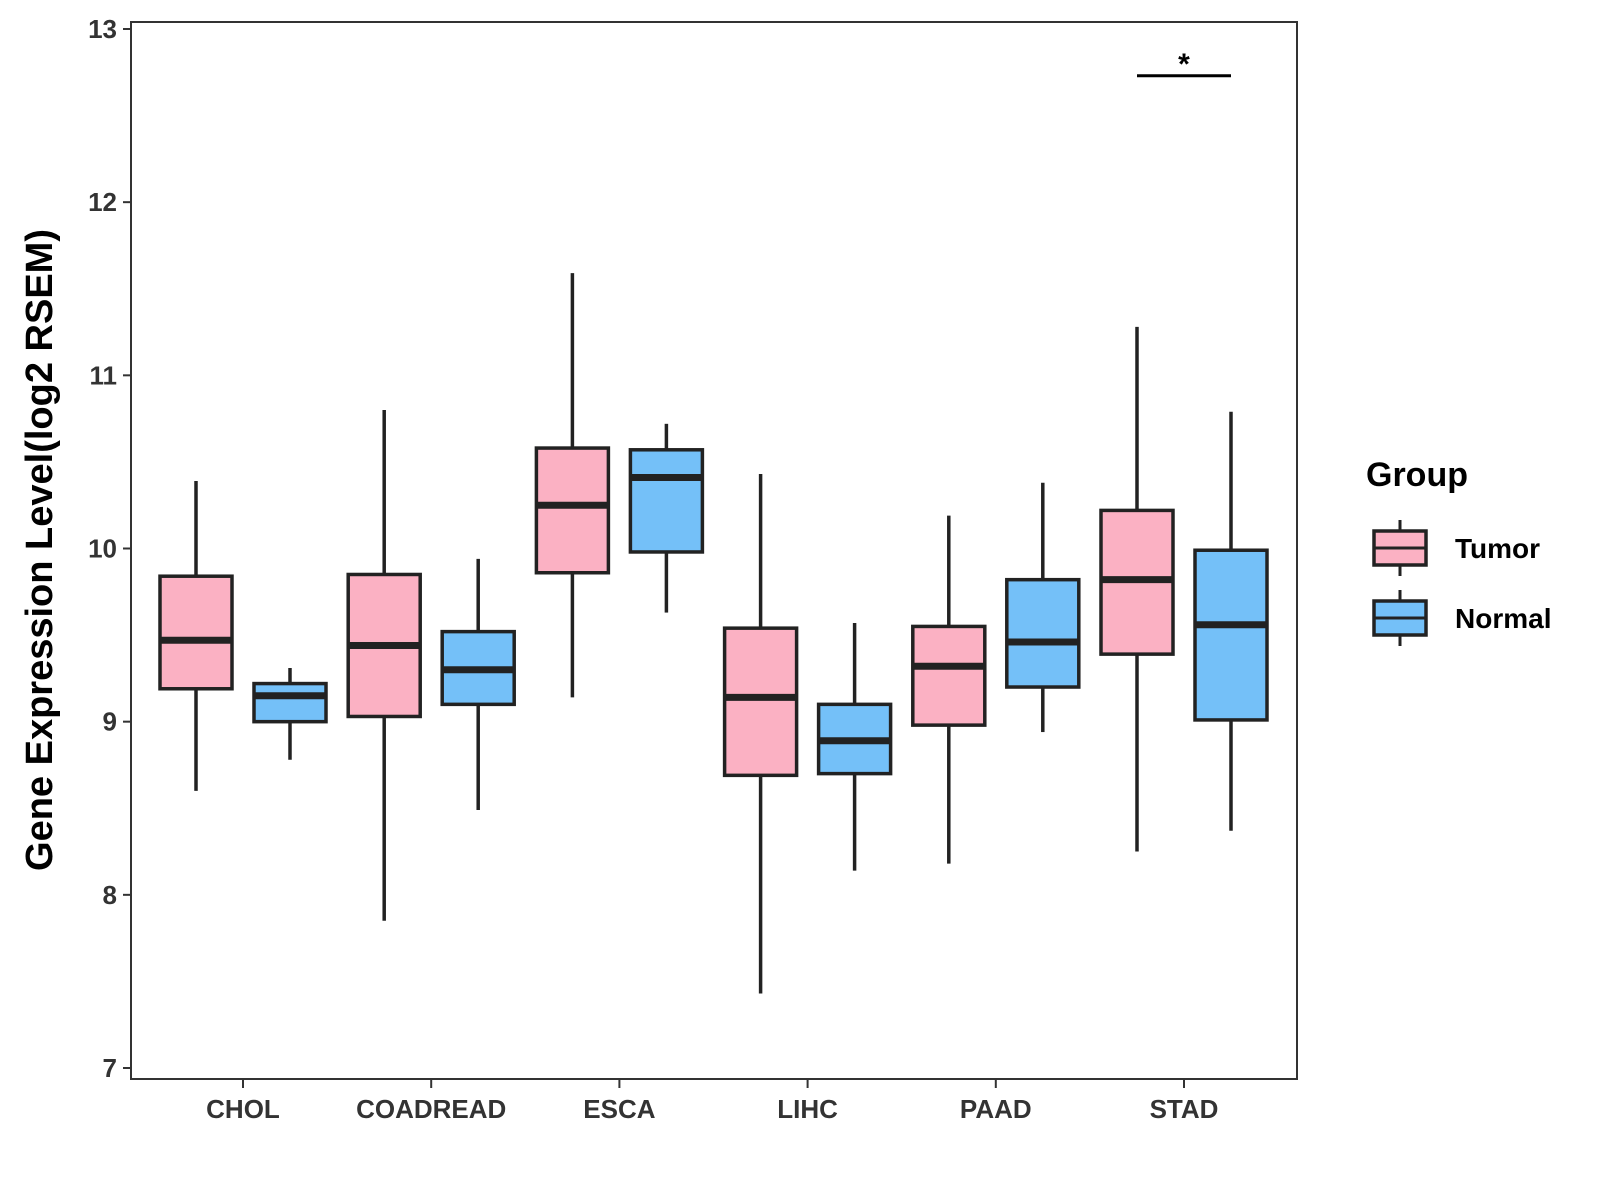 Image resolution: width=1600 pixels, height=1200 pixels. I want to click on box-tumor-chol, so click(196, 635).